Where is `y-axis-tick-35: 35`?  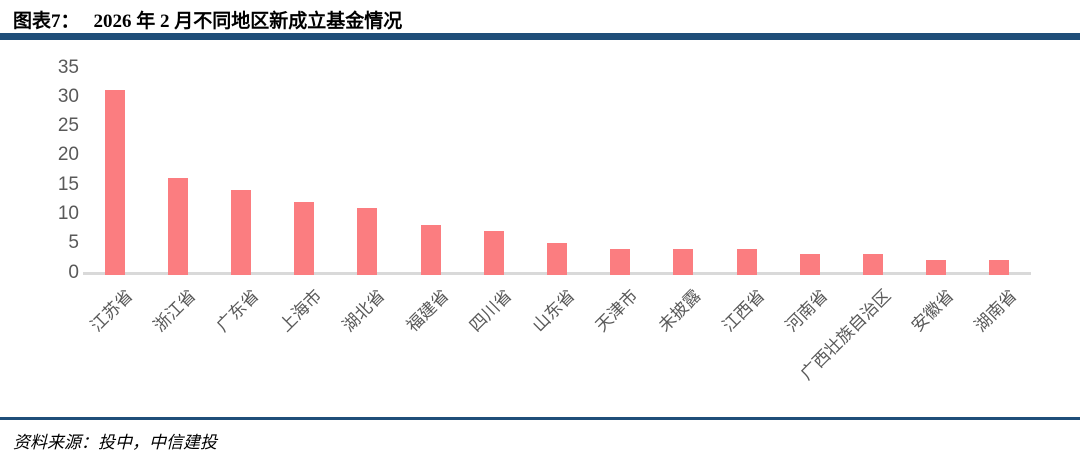
y-axis-tick-35: 35 is located at coordinates (68, 67).